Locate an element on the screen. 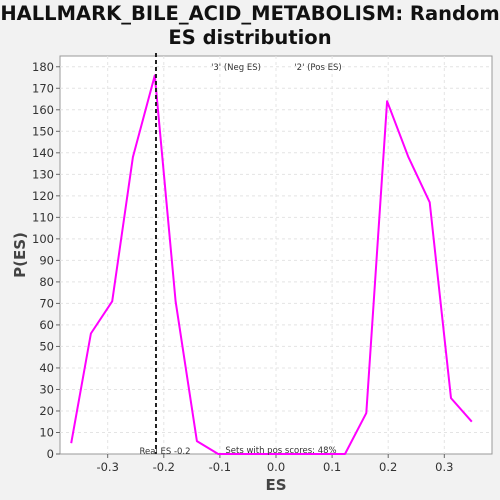 The image size is (500, 500). y-tick-label: 20 is located at coordinates (46, 411).